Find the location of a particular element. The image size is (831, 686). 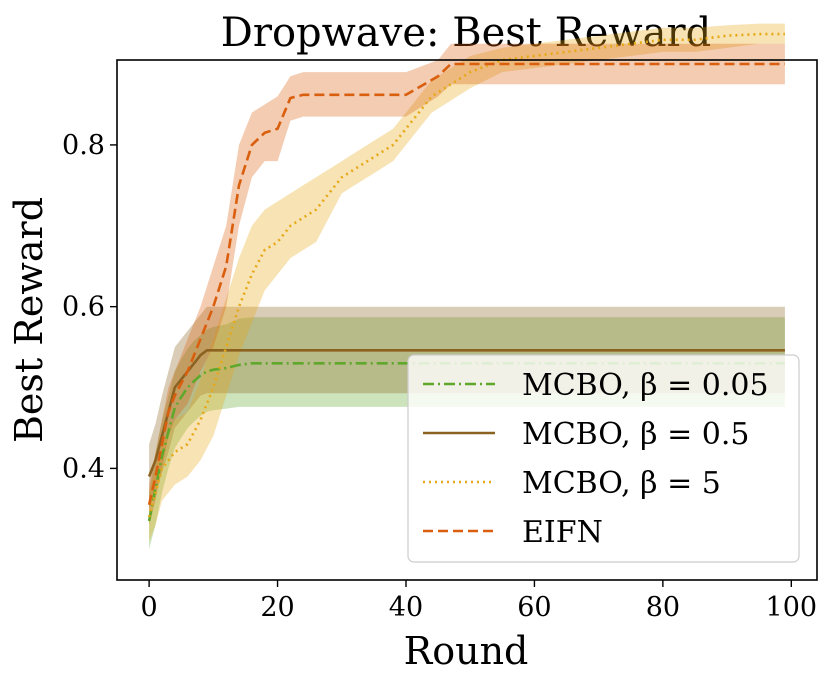

y-tick-label: 0.8 is located at coordinates (83, 145).